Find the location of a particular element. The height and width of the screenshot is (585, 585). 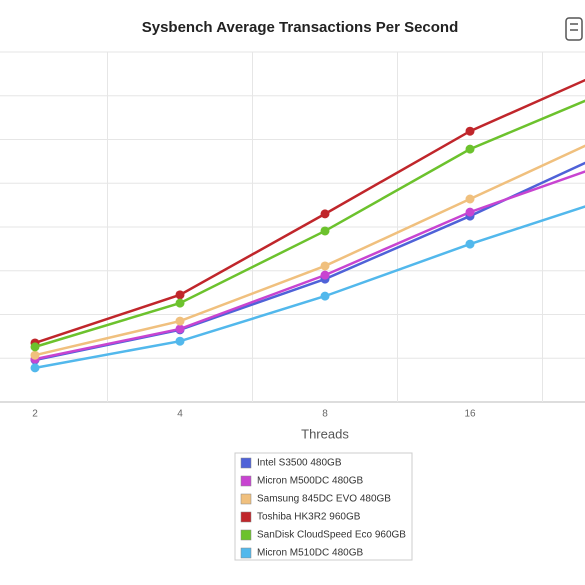

x-tick-label: 8 is located at coordinates (325, 414).